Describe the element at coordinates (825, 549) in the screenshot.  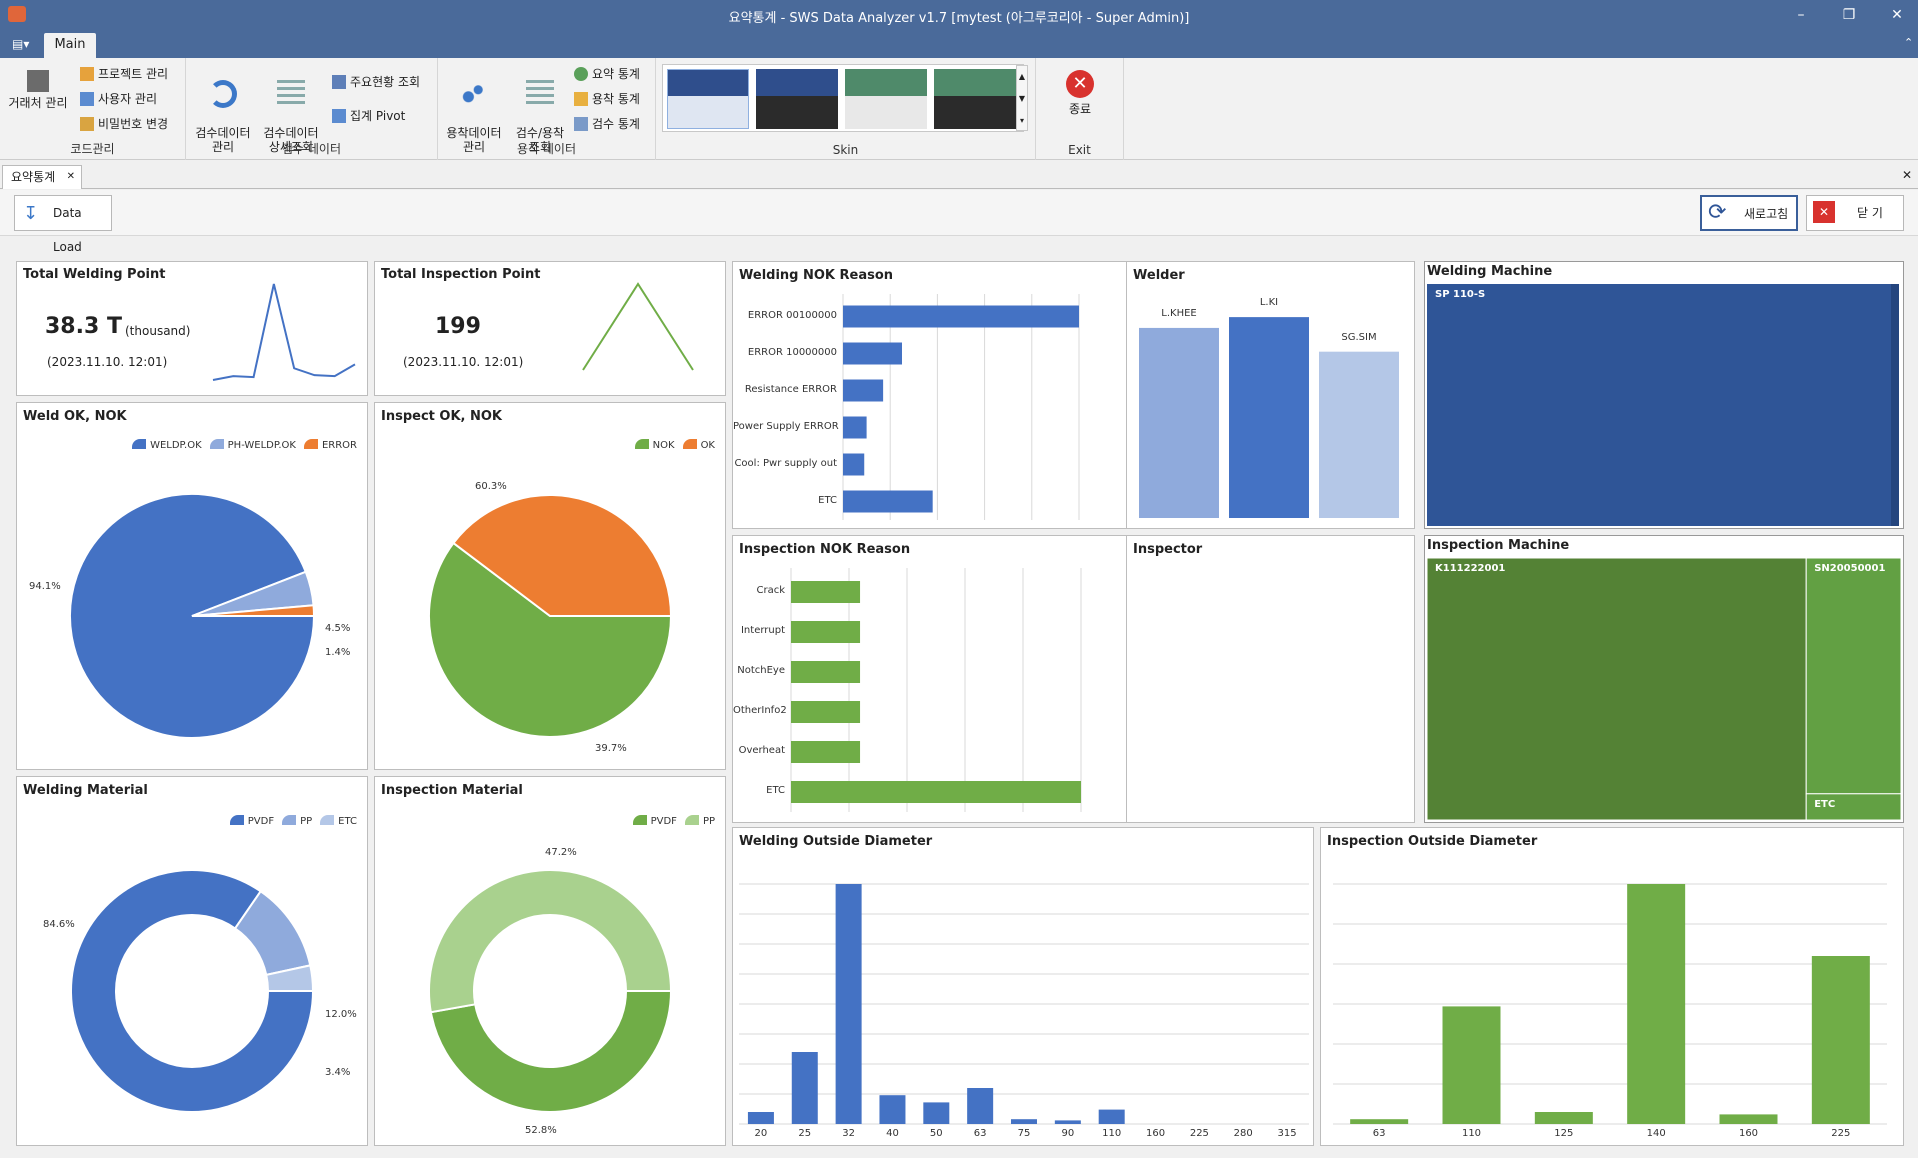
I see `inspection-nok-reason-title: Inspection NOK Reason` at that location.